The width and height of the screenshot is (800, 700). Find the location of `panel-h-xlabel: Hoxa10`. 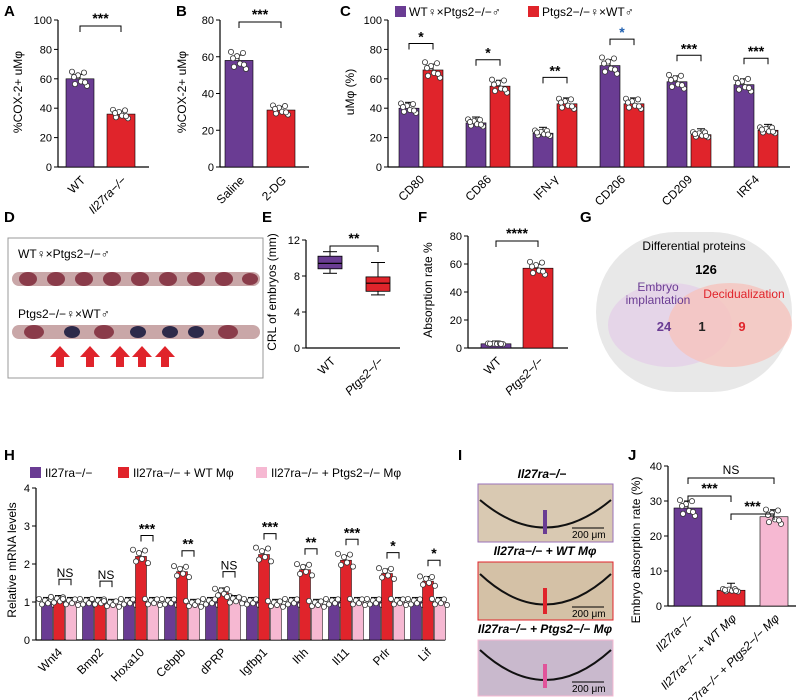

panel-h-xlabel: Hoxa10 is located at coordinates (127, 664).